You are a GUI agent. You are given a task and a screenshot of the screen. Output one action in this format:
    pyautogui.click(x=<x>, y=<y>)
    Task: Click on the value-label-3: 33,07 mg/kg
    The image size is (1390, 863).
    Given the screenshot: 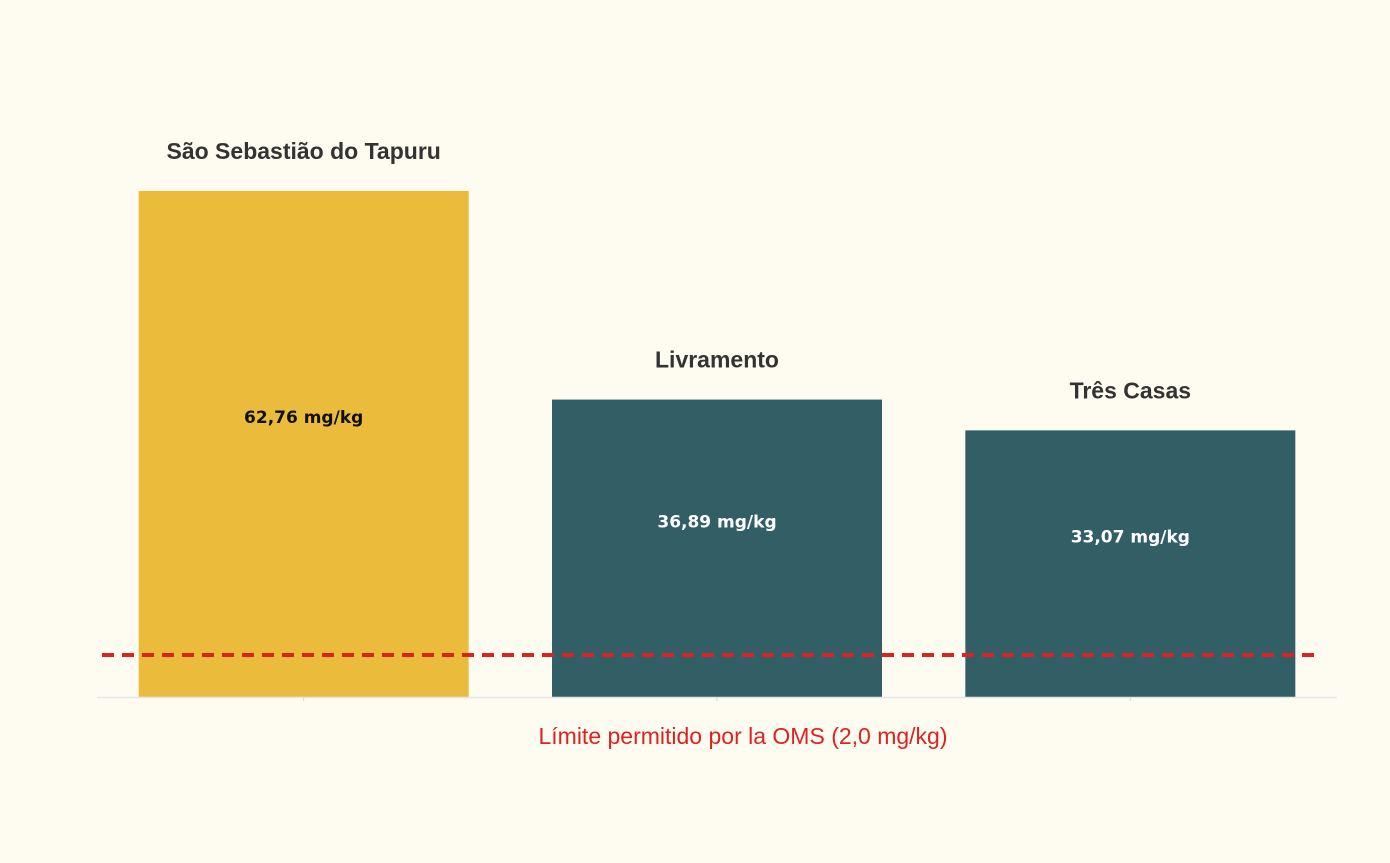 What is the action you would take?
    pyautogui.click(x=1130, y=538)
    